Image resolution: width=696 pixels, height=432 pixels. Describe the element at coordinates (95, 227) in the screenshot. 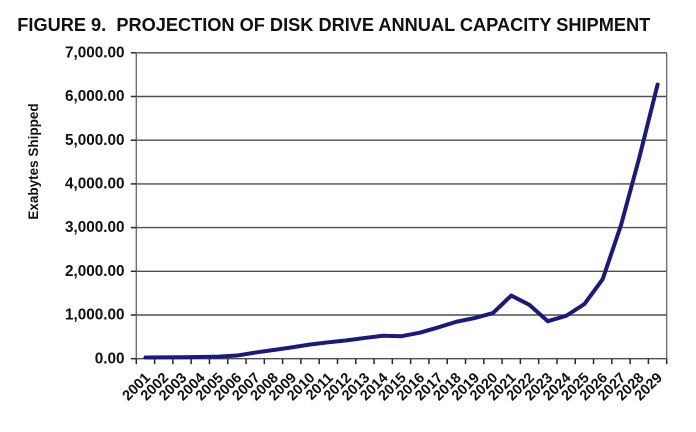

I see `svg-text: 3,000.00` at that location.